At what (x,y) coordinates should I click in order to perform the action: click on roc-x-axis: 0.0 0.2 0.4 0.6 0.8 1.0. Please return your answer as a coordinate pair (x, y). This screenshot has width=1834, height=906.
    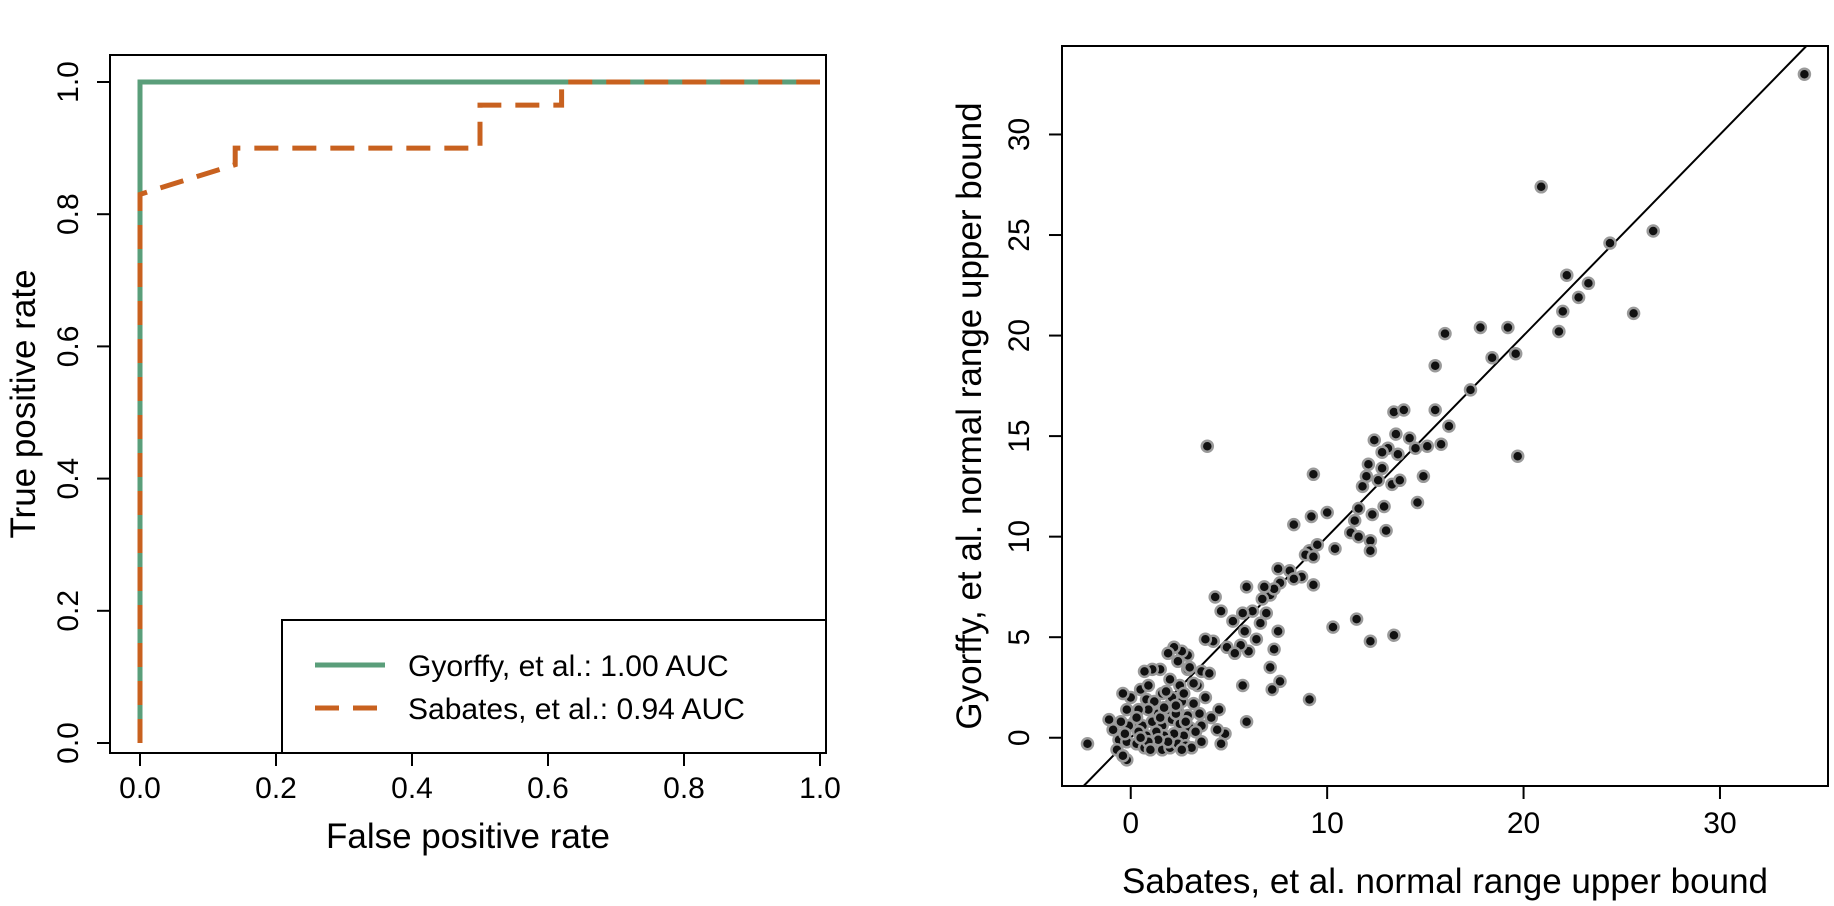
    Looking at the image, I should click on (480, 779).